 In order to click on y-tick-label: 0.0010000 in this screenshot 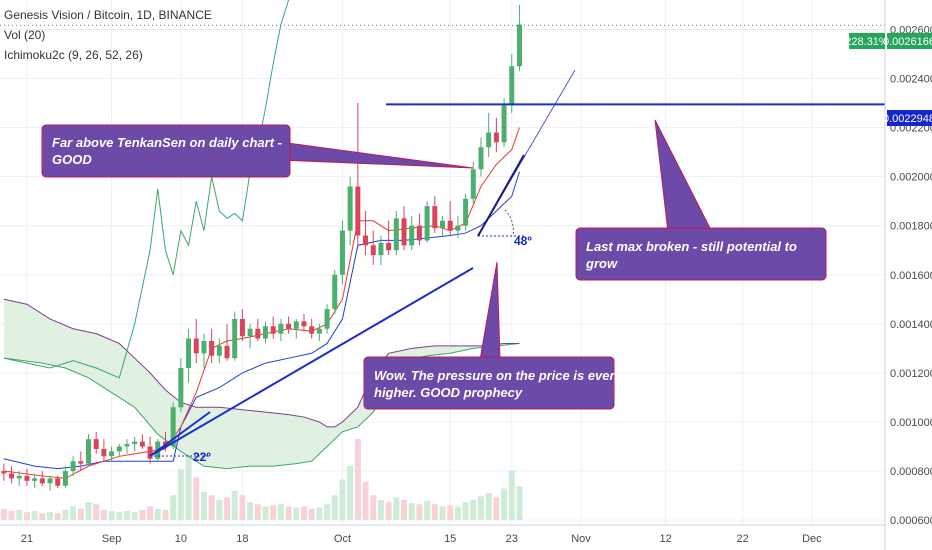, I will do `click(911, 423)`.